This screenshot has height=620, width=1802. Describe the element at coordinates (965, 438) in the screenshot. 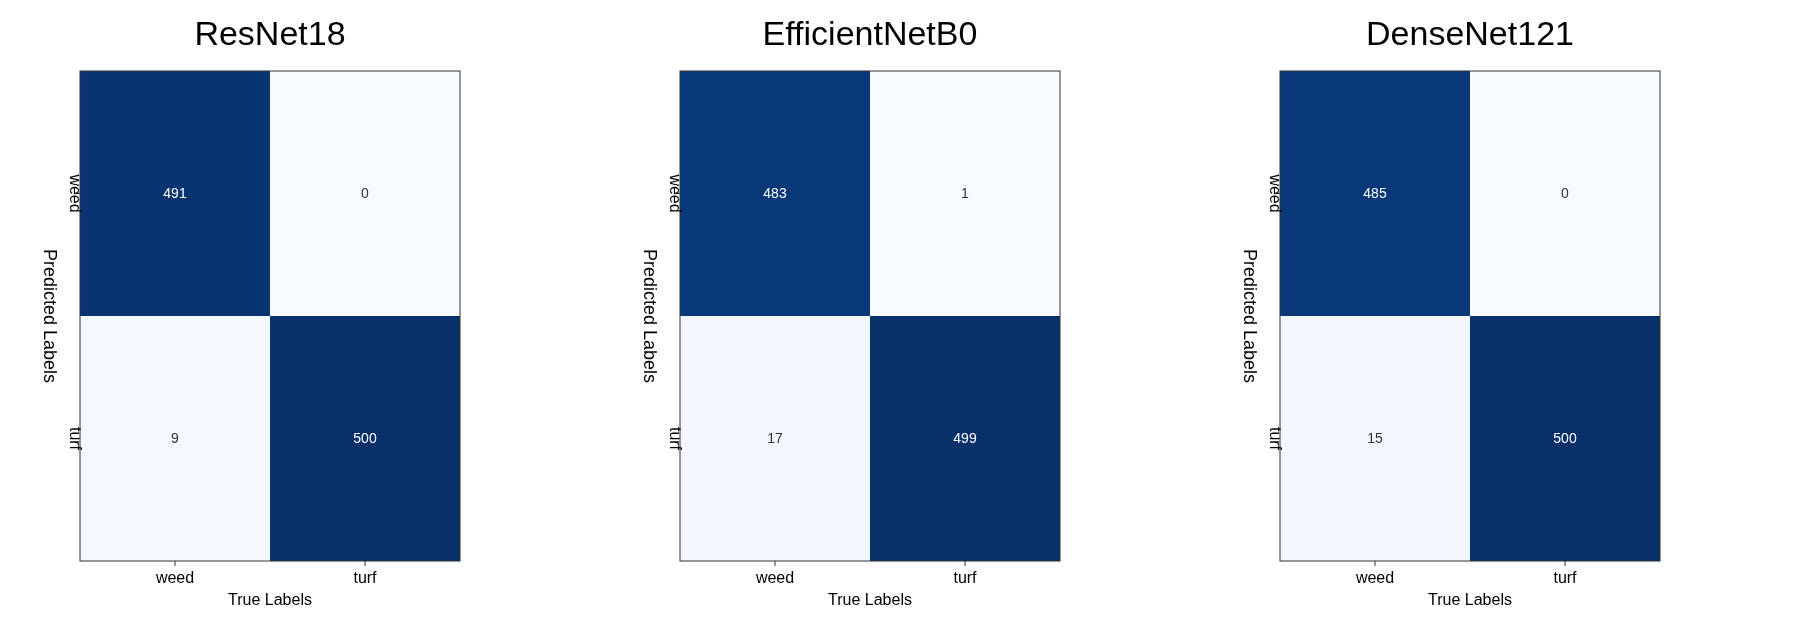

I see `data-label: 499` at that location.